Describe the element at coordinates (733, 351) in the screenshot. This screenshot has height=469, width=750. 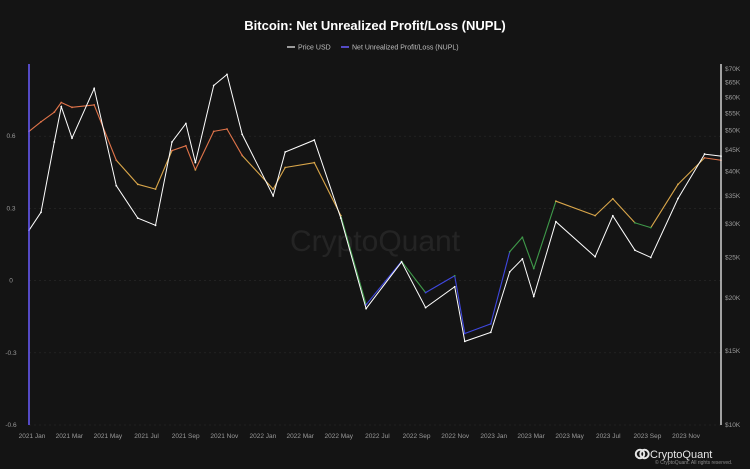
I see `right-tick-label: $15K` at that location.